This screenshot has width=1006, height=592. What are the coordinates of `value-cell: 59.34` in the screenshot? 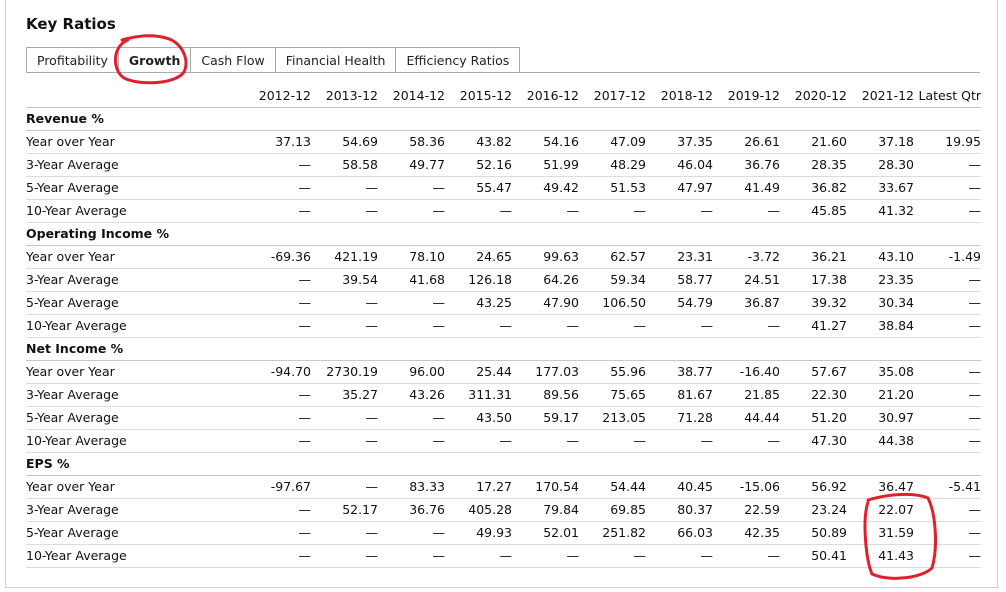 It's located at (612, 280).